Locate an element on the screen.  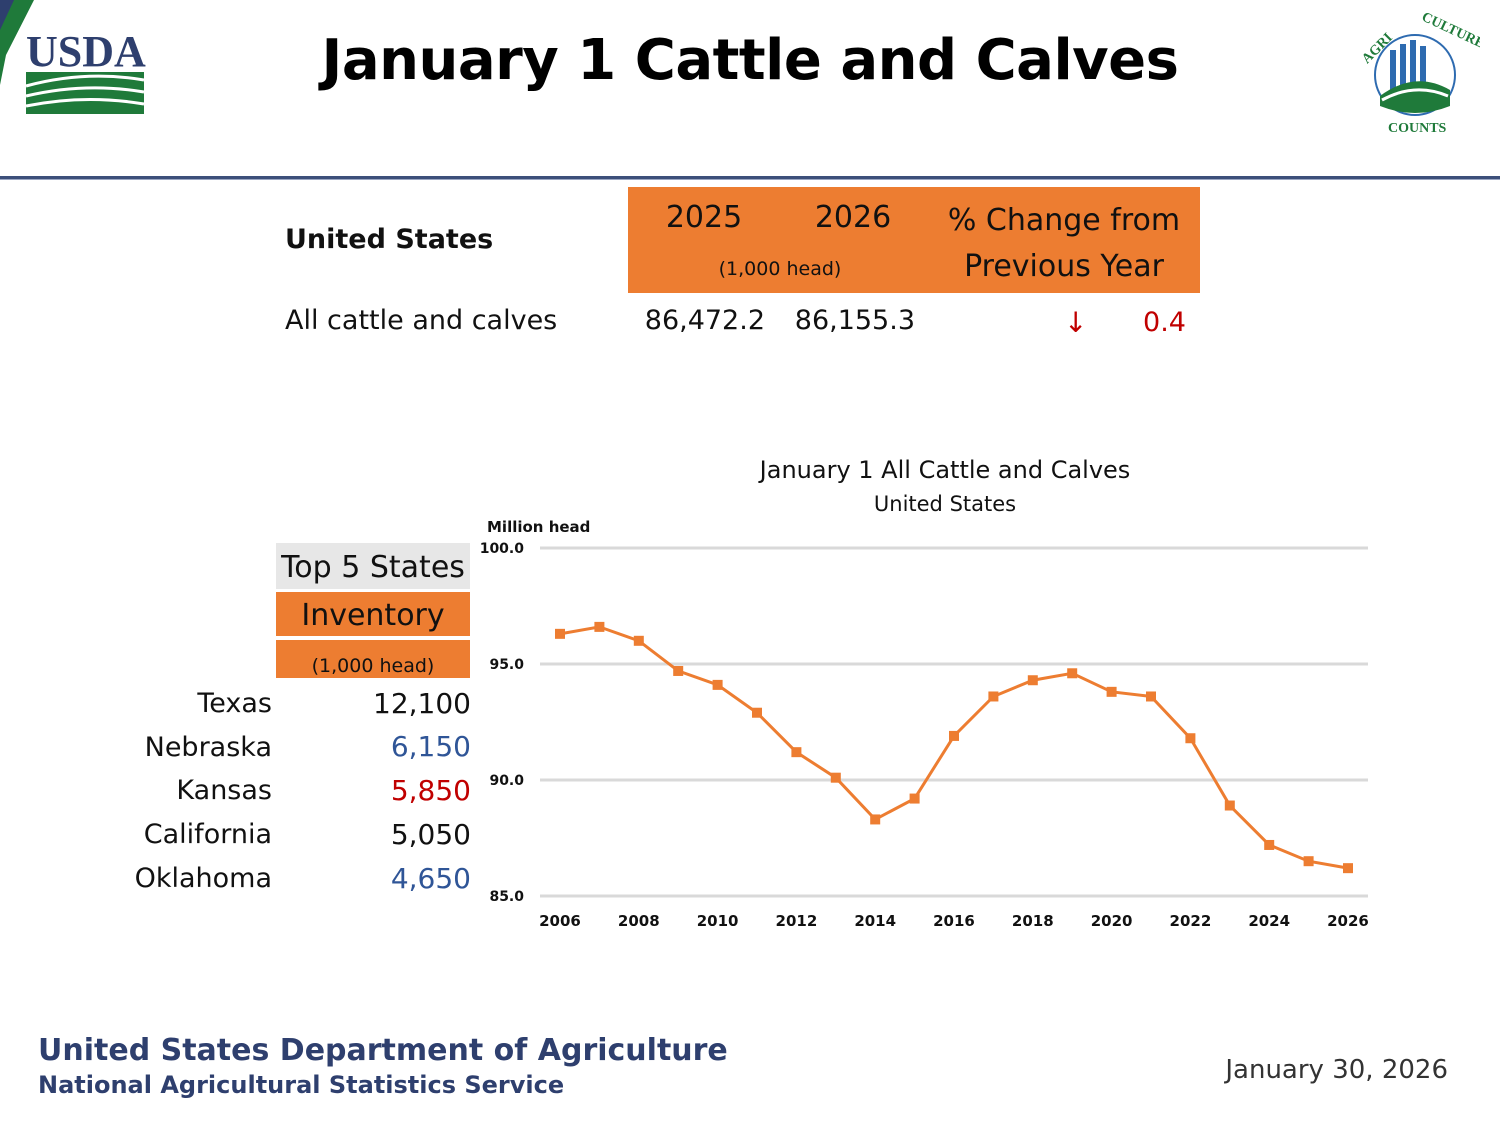
state-name-oklahoma: Oklahoma is located at coordinates (203, 878).